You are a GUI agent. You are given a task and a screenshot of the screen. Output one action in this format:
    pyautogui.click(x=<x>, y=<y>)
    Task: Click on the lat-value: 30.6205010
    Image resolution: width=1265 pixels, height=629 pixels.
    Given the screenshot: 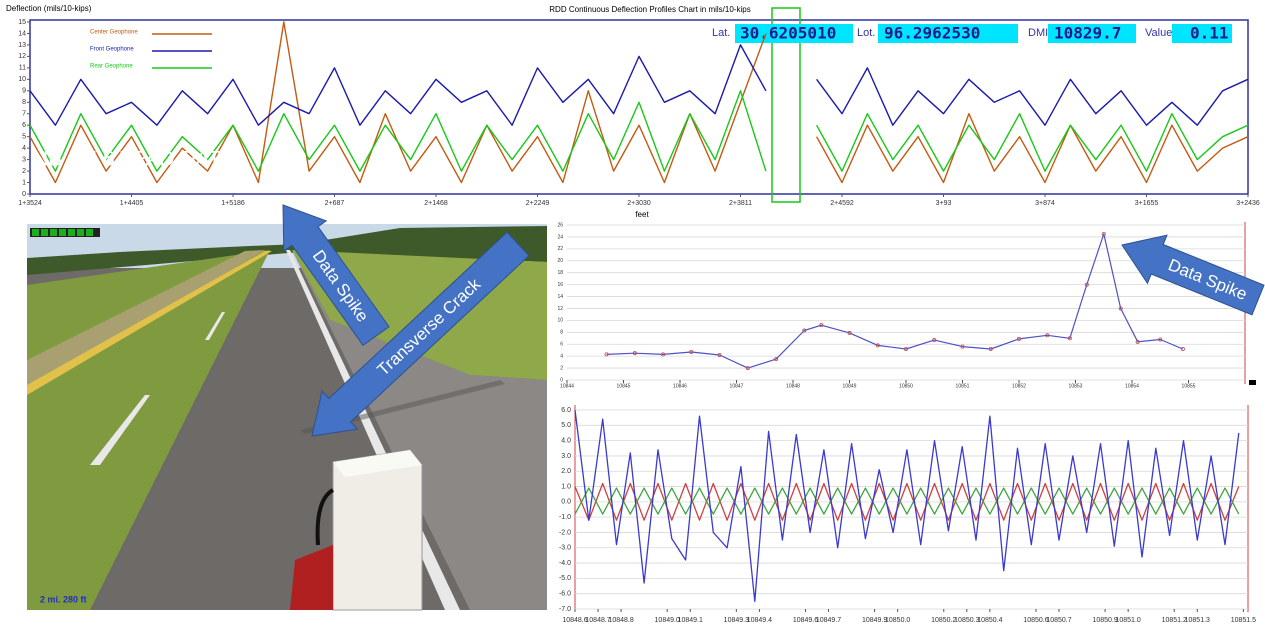 What is the action you would take?
    pyautogui.click(x=788, y=33)
    